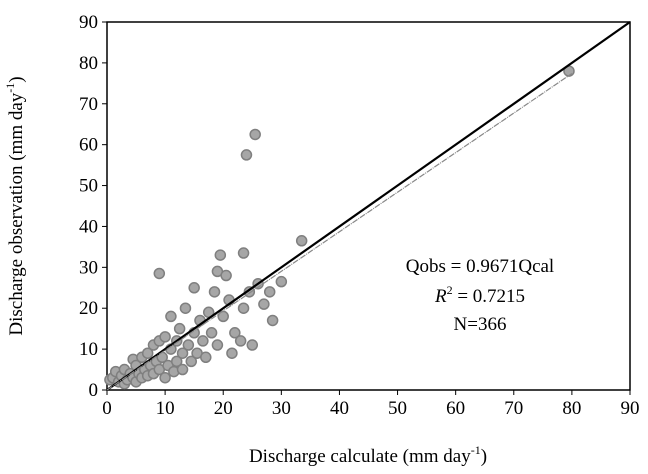 Image resolution: width=648 pixels, height=474 pixels. I want to click on r2-symbol: R, so click(440, 296).